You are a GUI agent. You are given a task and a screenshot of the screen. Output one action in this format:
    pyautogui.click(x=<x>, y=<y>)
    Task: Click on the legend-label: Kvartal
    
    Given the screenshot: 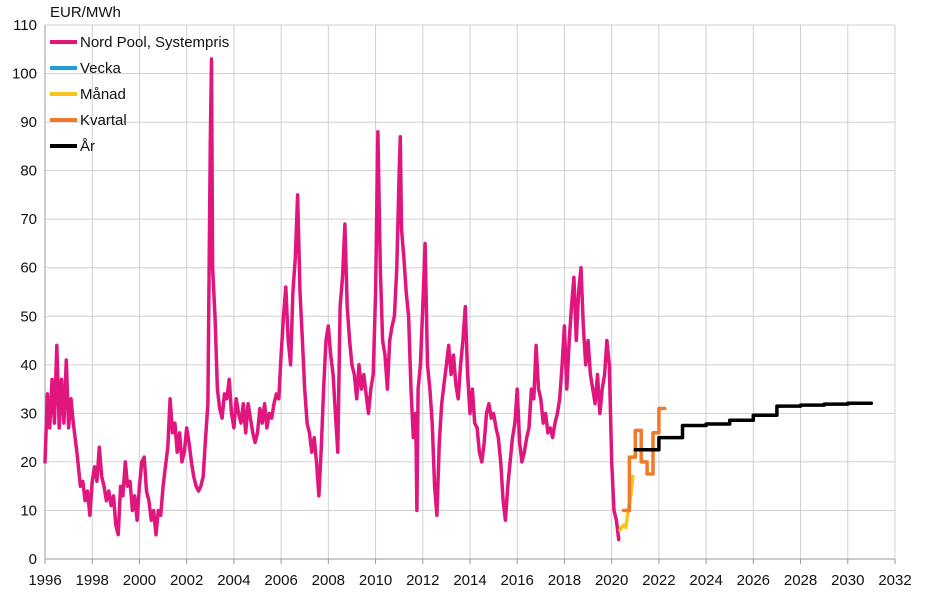 What is the action you would take?
    pyautogui.click(x=103, y=120)
    